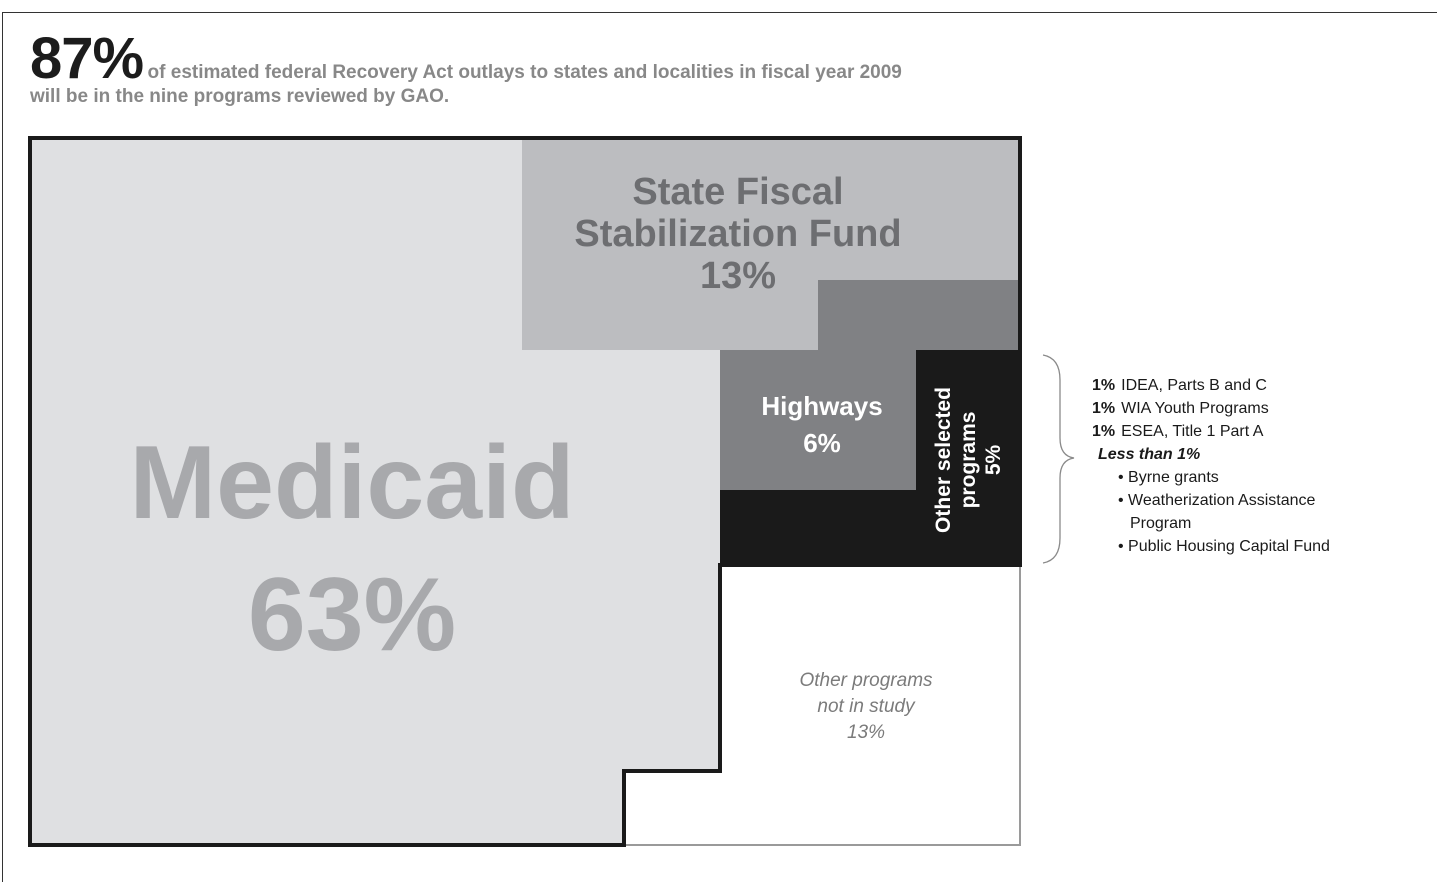 This screenshot has height=882, width=1437. Describe the element at coordinates (1270, 512) in the screenshot. I see `breakdown-less-item: • Weatherization Assistance Program` at that location.